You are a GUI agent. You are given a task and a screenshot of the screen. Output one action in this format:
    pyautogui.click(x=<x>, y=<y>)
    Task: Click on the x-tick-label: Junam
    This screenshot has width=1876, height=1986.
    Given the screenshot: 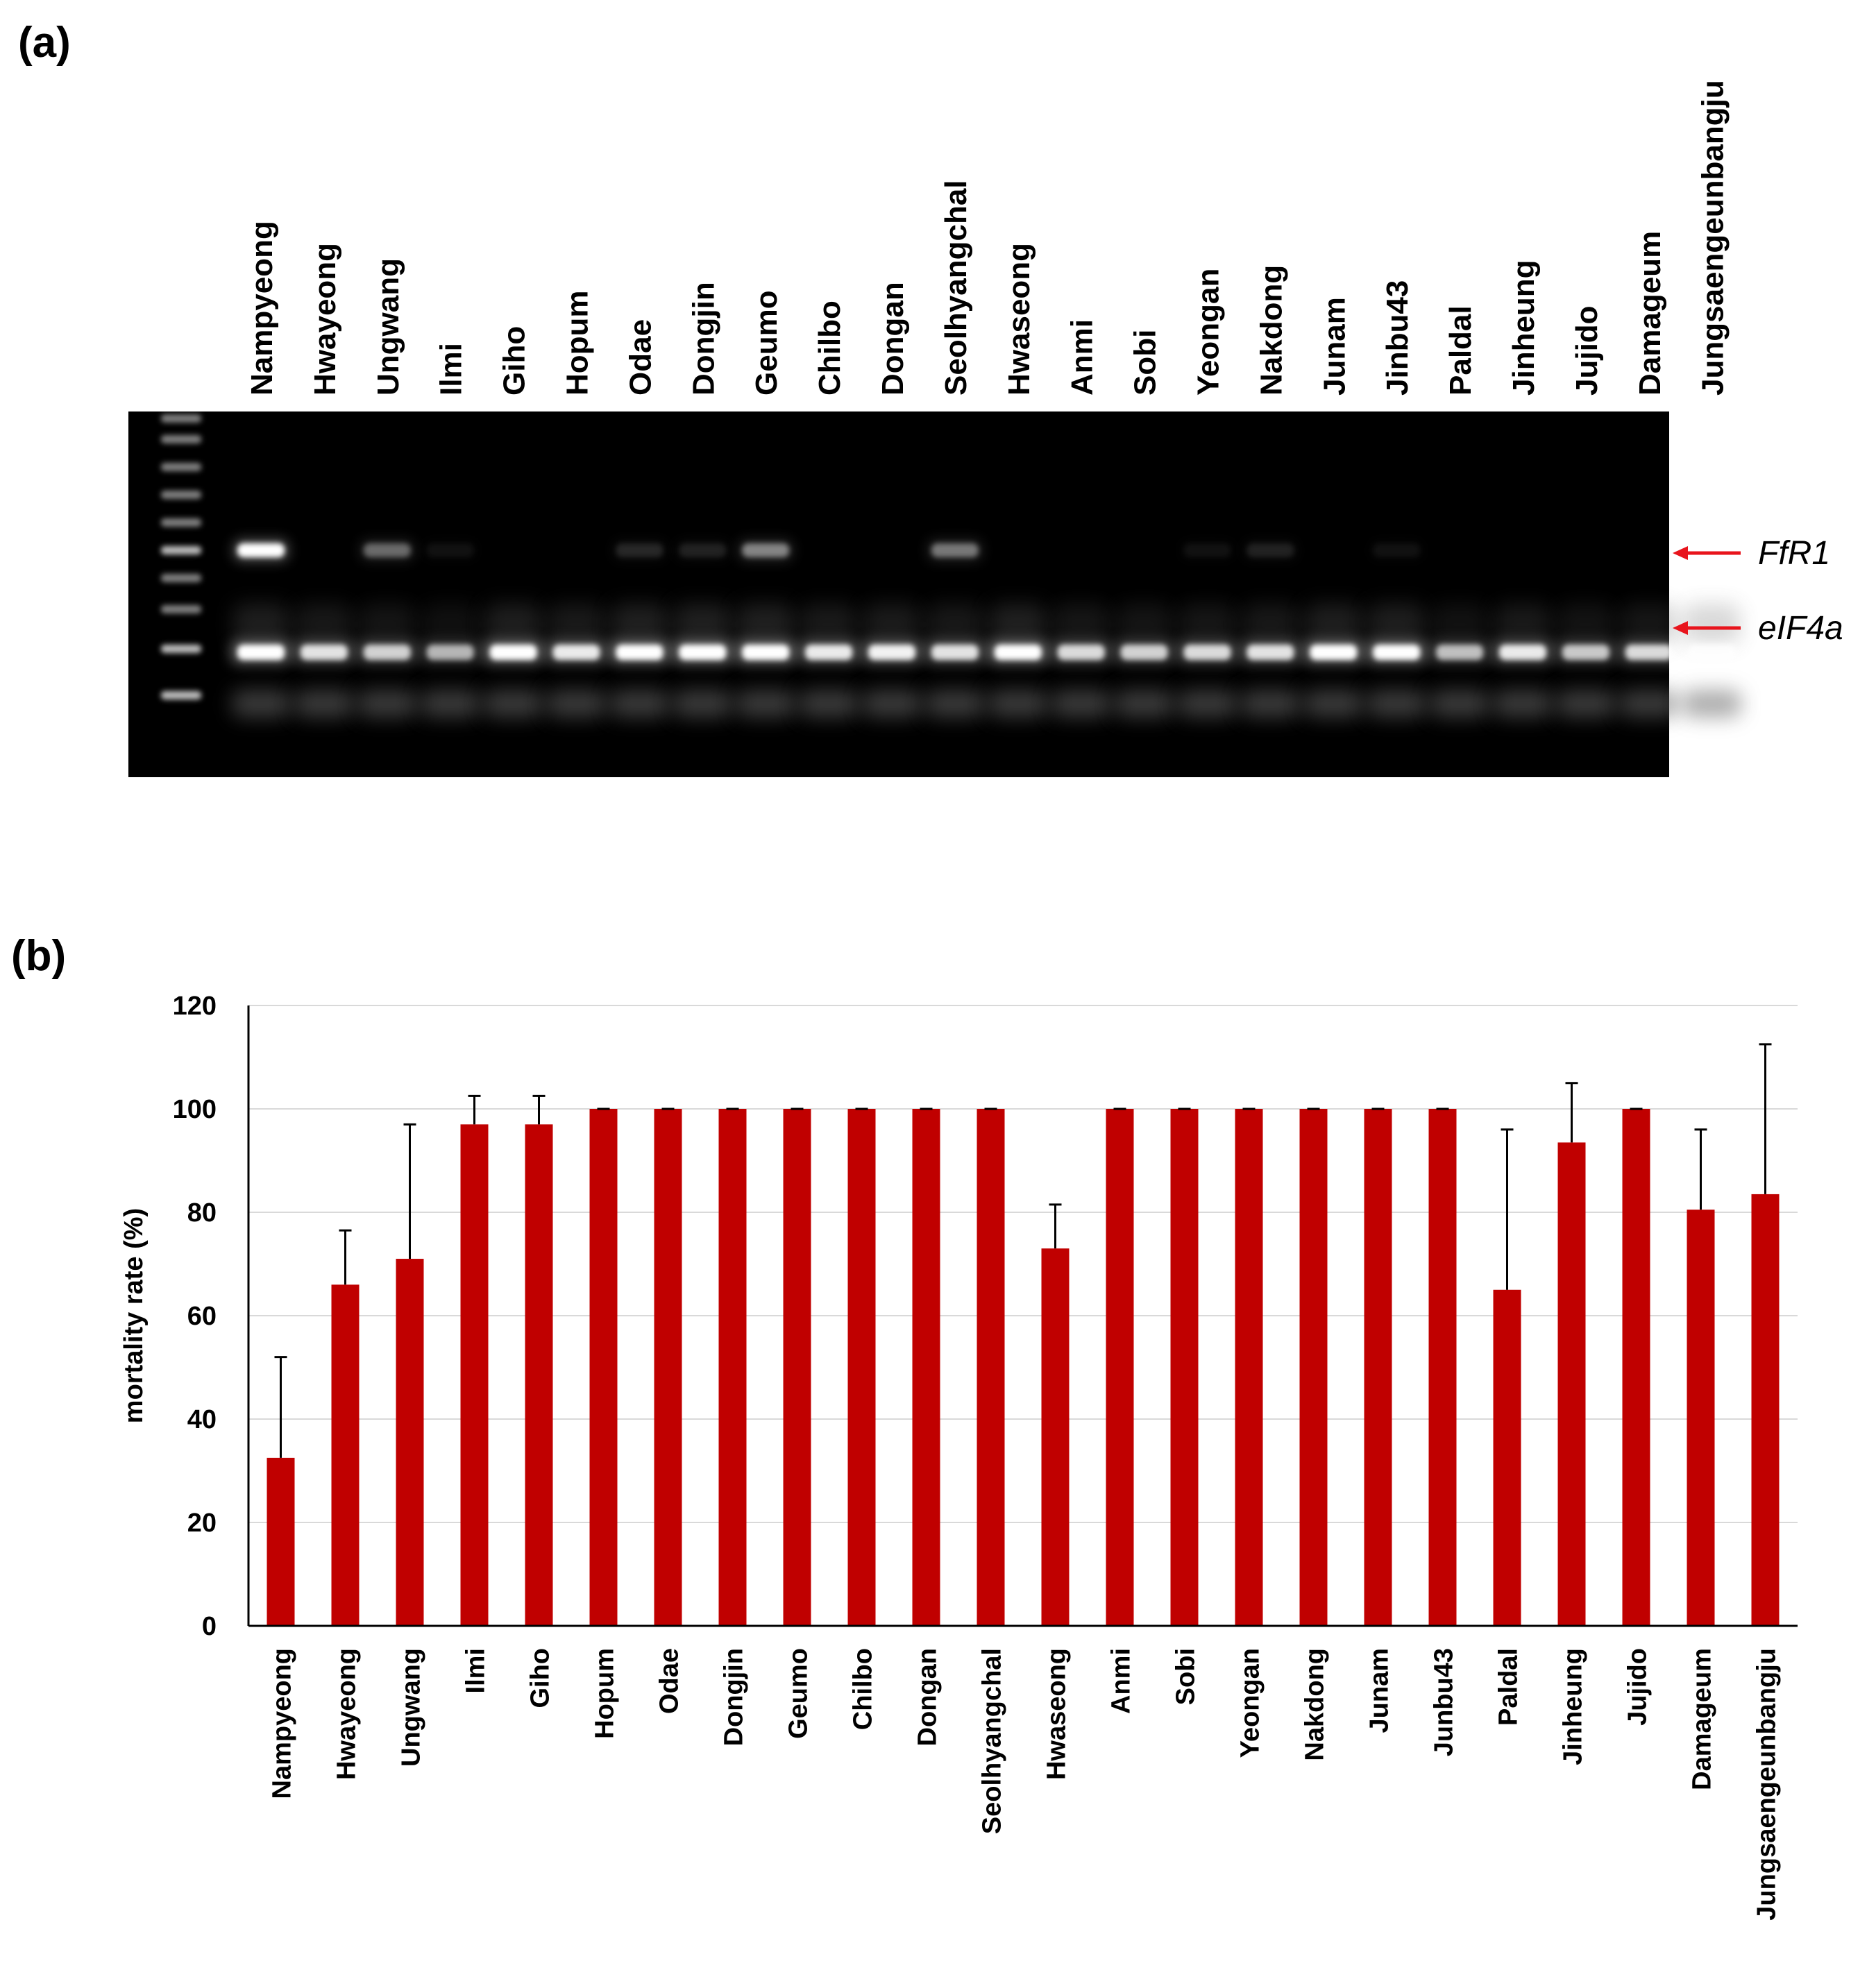 What is the action you would take?
    pyautogui.click(x=1379, y=1690)
    